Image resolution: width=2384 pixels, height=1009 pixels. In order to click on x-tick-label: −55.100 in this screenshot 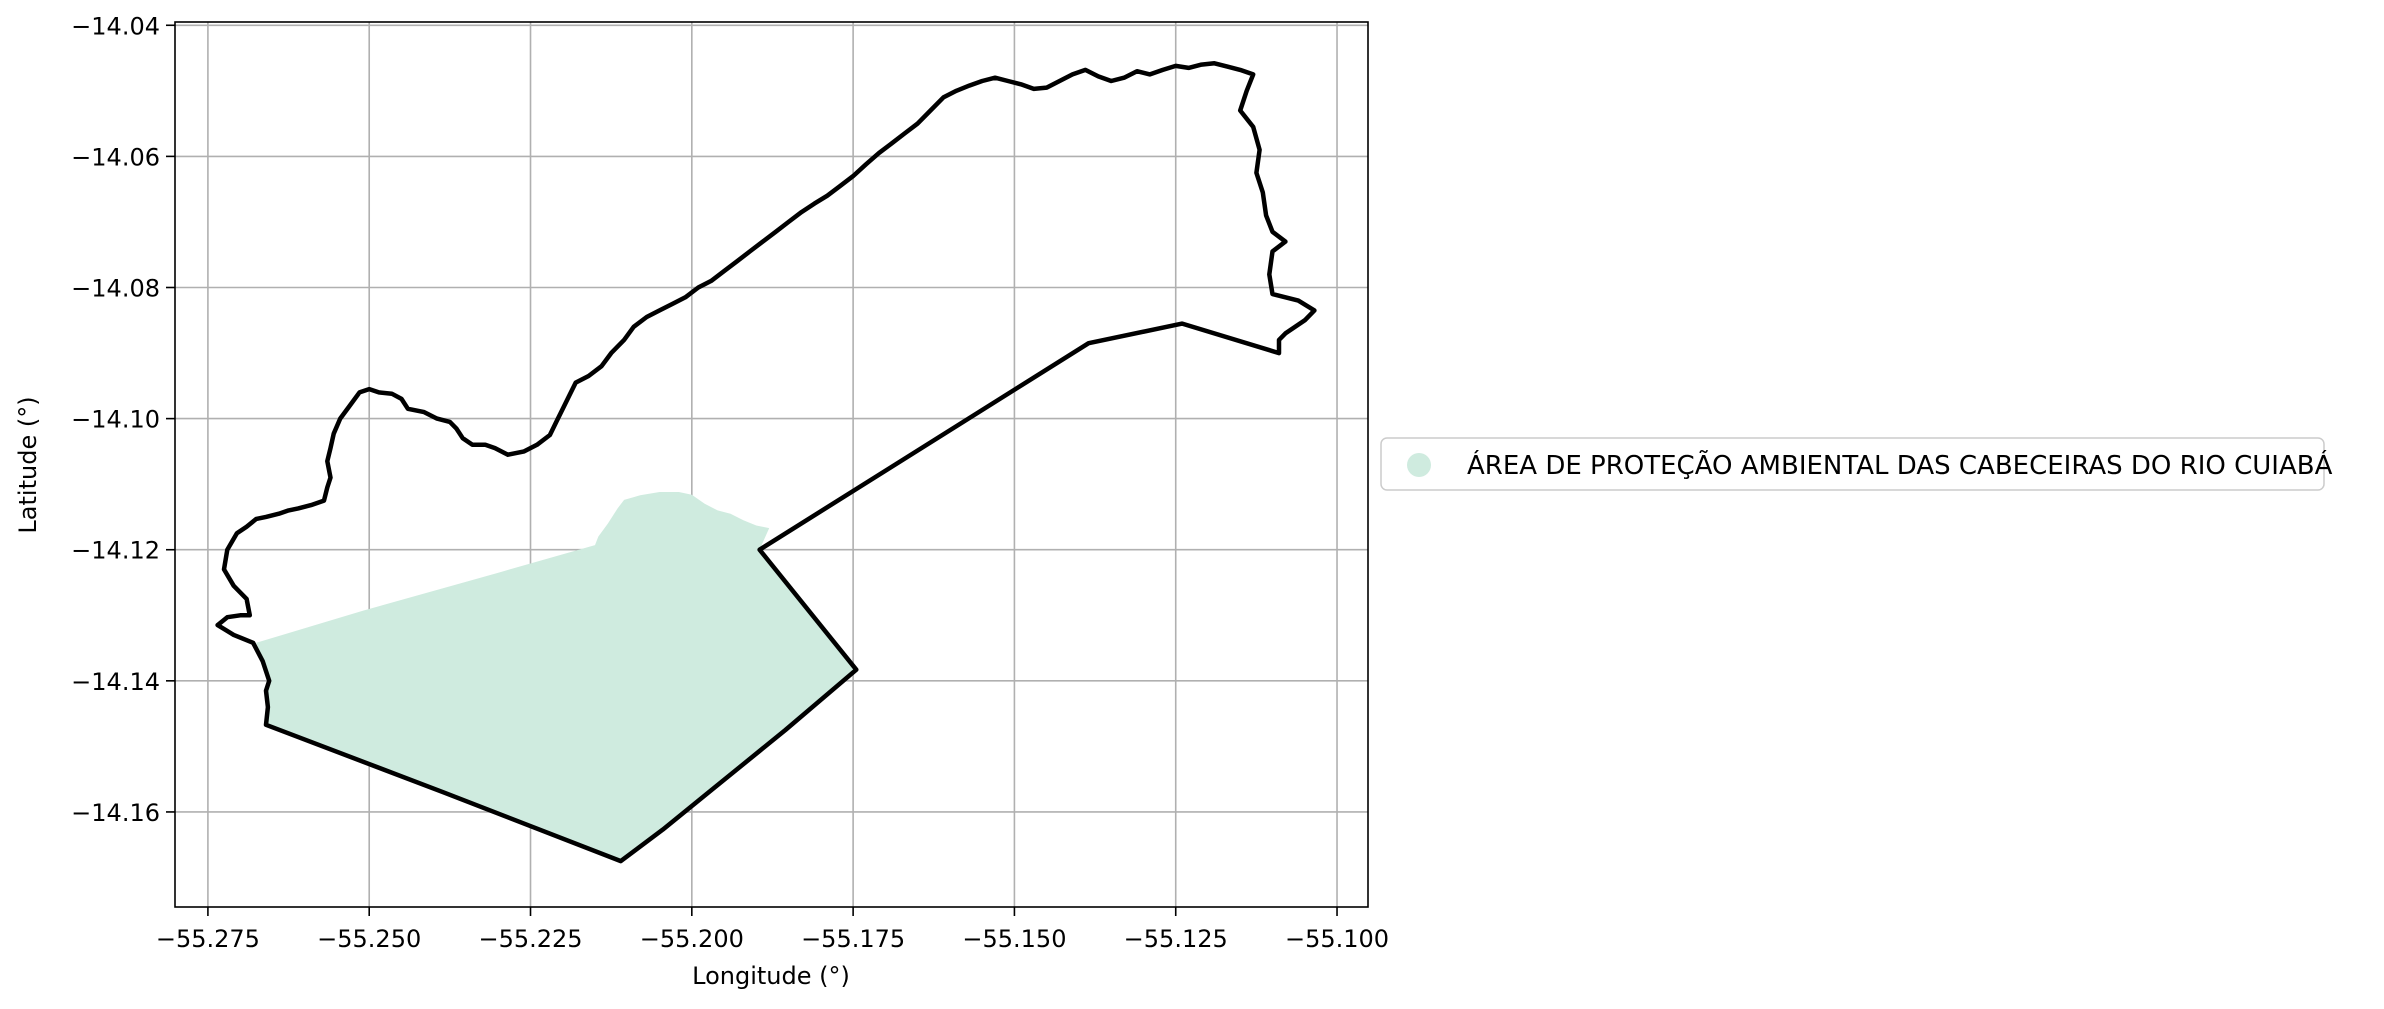, I will do `click(1337, 939)`.